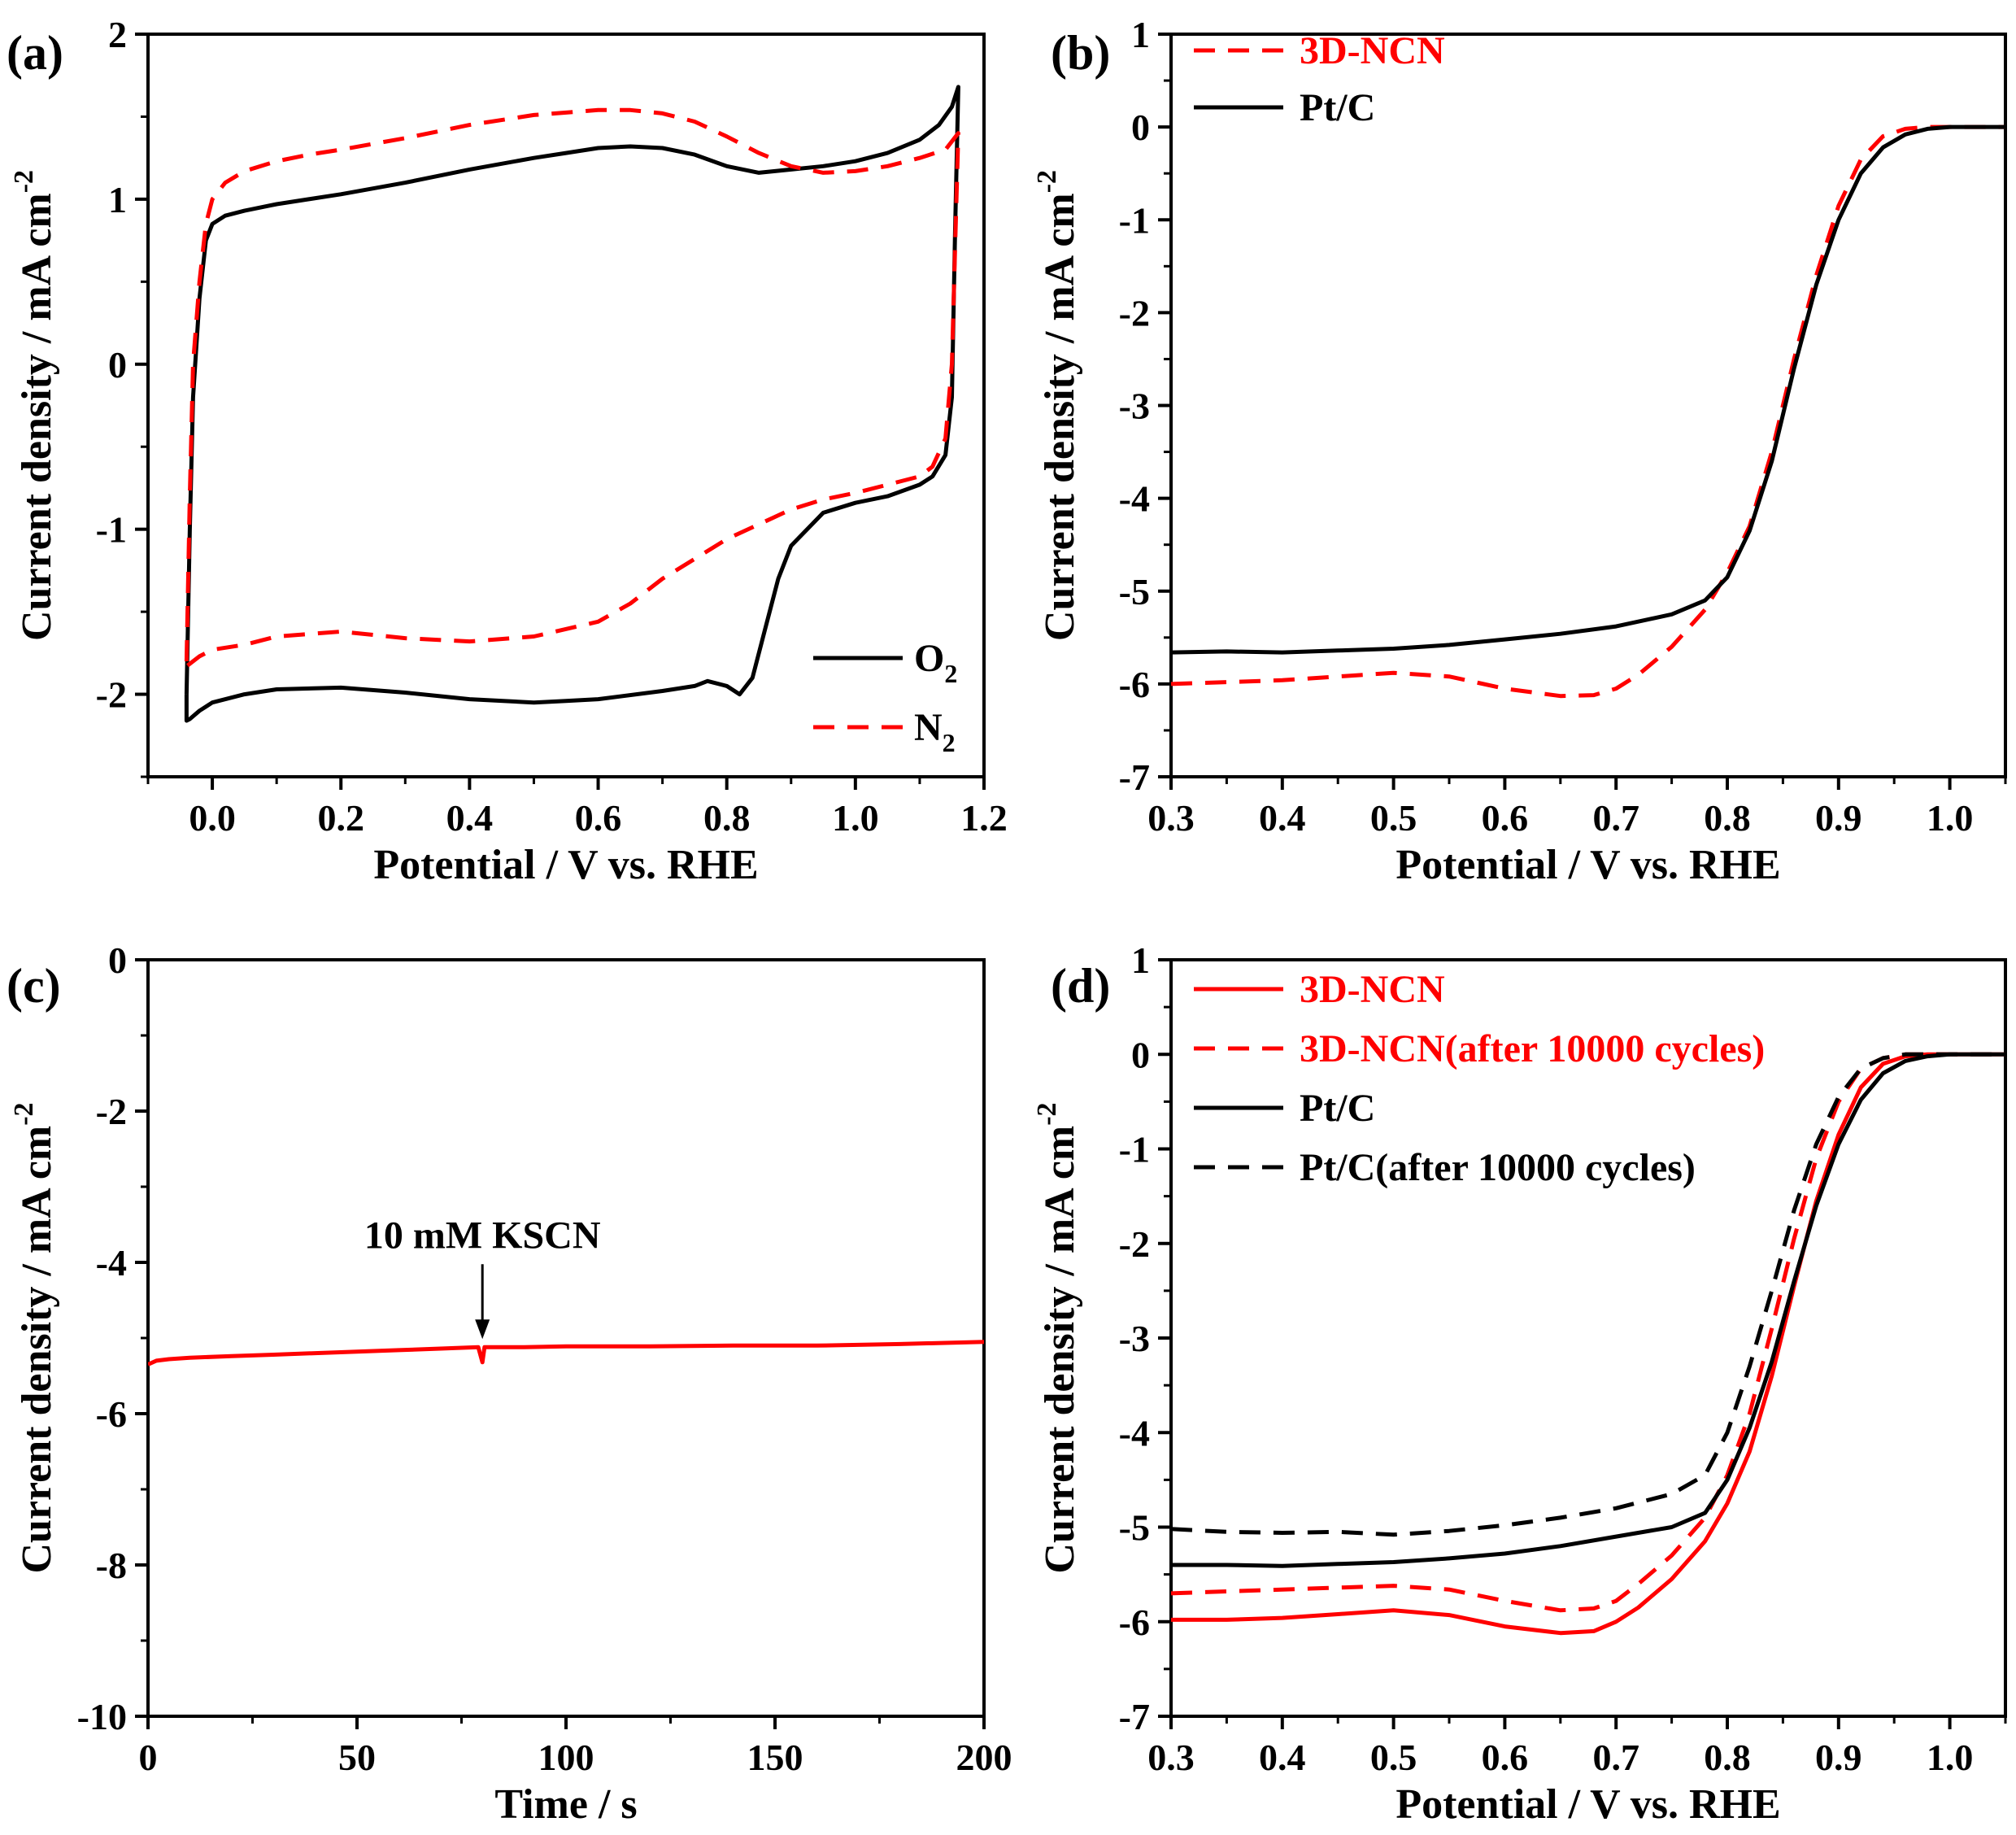 Image resolution: width=2016 pixels, height=1835 pixels. What do you see at coordinates (565, 1804) in the screenshot?
I see `x-axis-title: Time / s` at bounding box center [565, 1804].